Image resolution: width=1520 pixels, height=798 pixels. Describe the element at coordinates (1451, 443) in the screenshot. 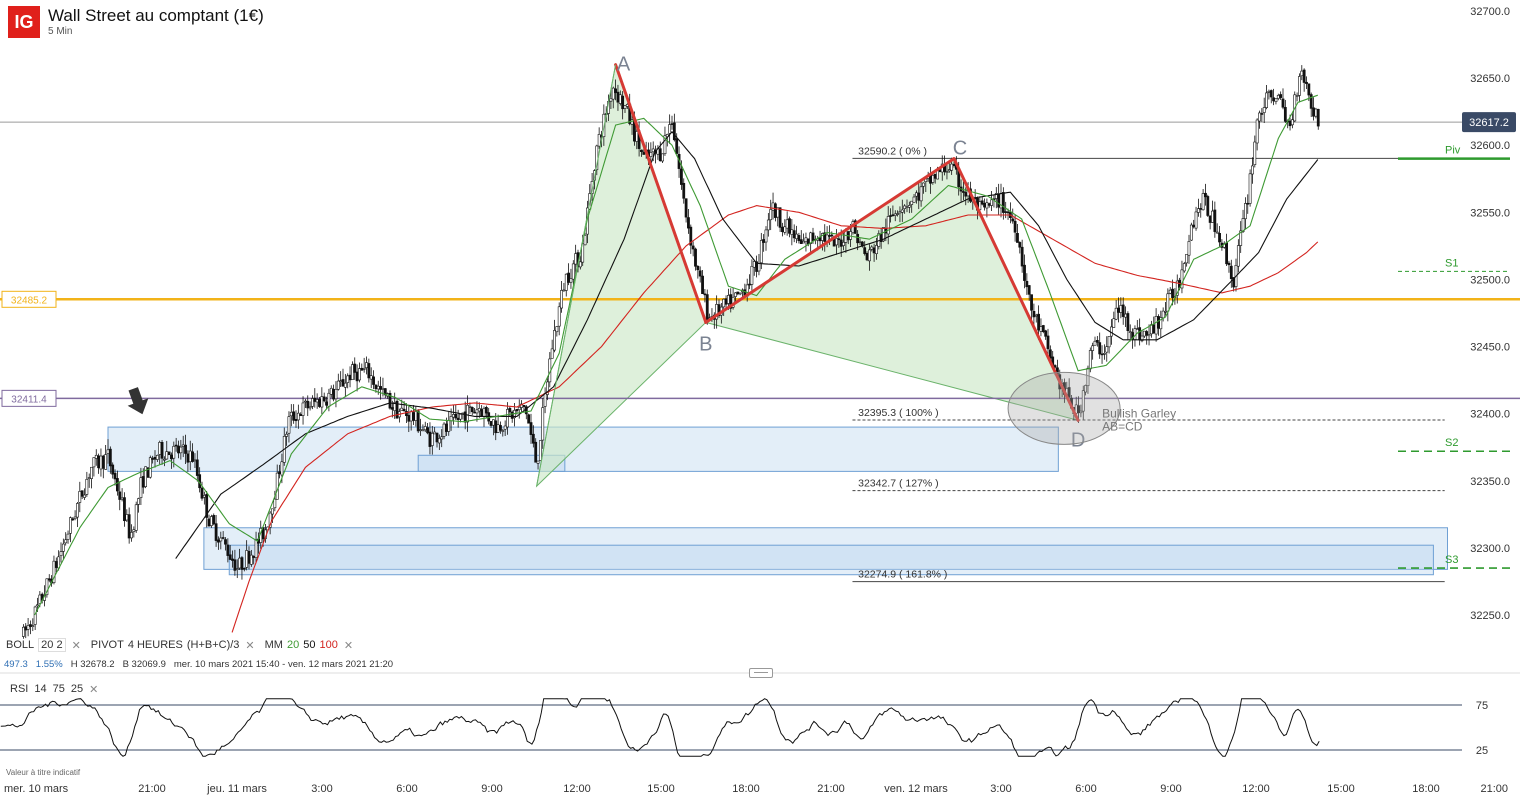

I see `pivot-label-s2: S2` at that location.